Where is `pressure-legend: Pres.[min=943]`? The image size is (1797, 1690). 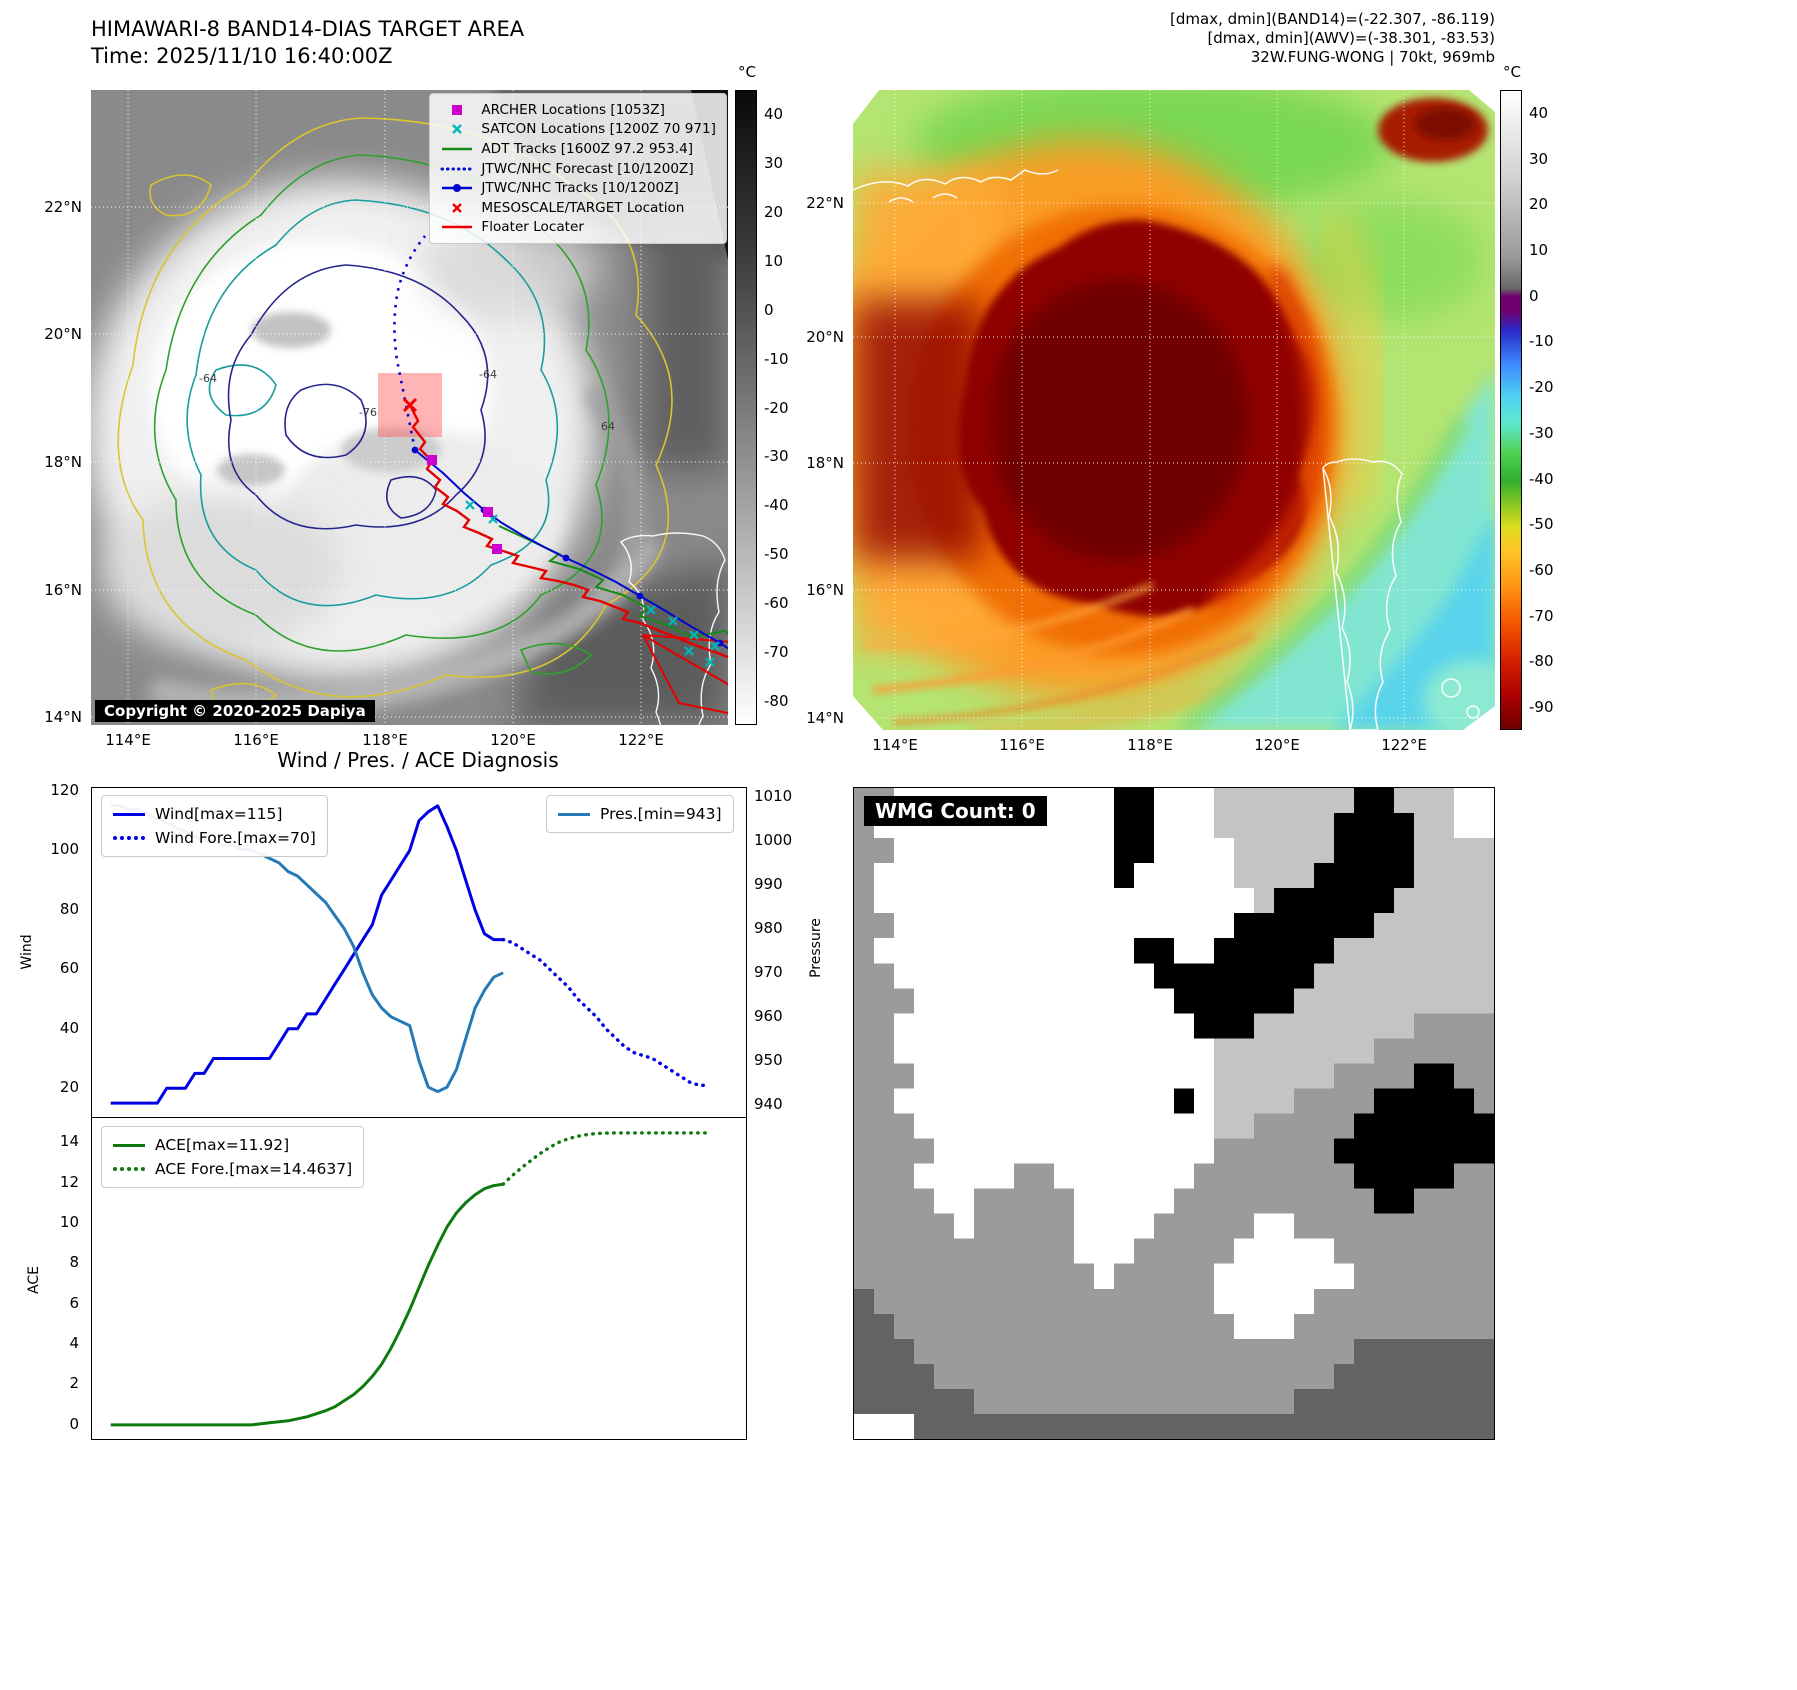
pressure-legend: Pres.[min=943] is located at coordinates (640, 814).